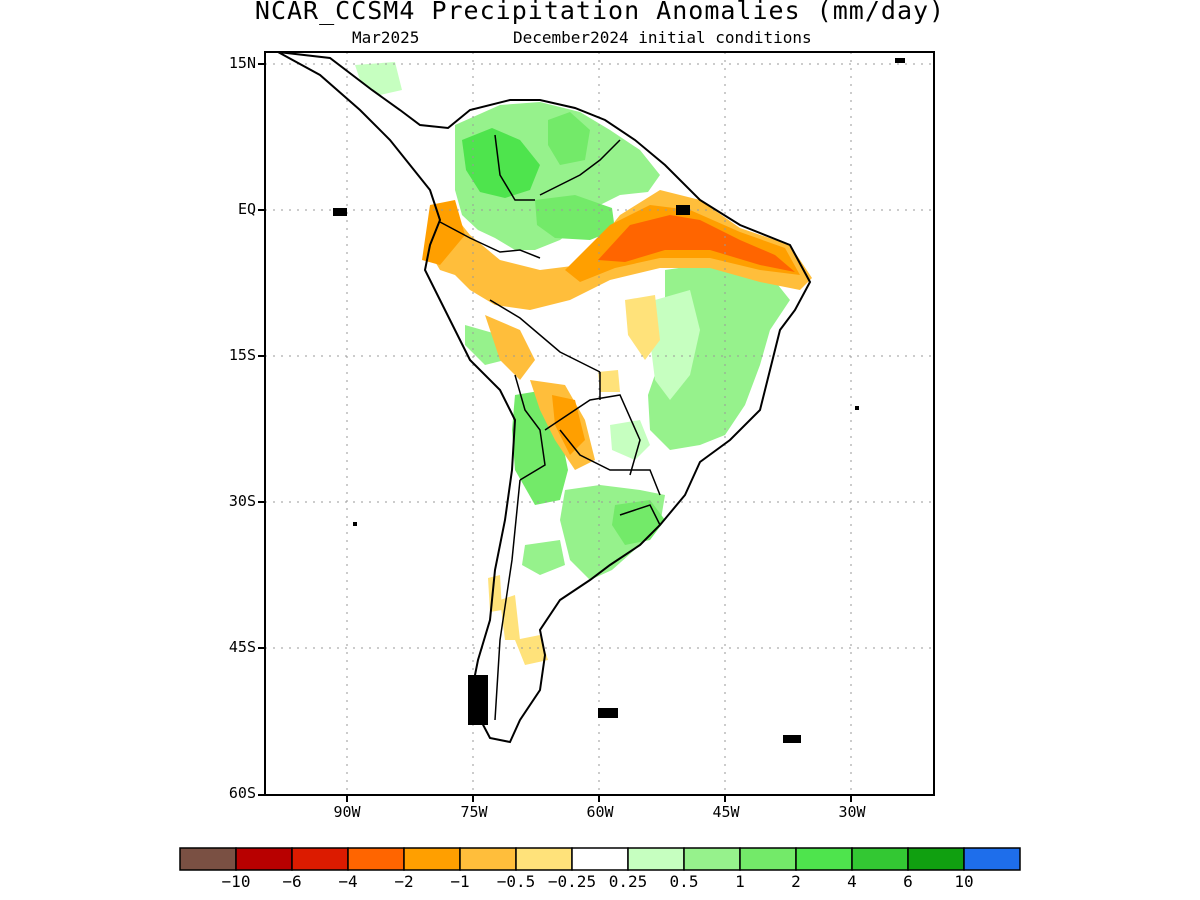  I want to click on lat-label-60s: 60S, so click(242, 793).